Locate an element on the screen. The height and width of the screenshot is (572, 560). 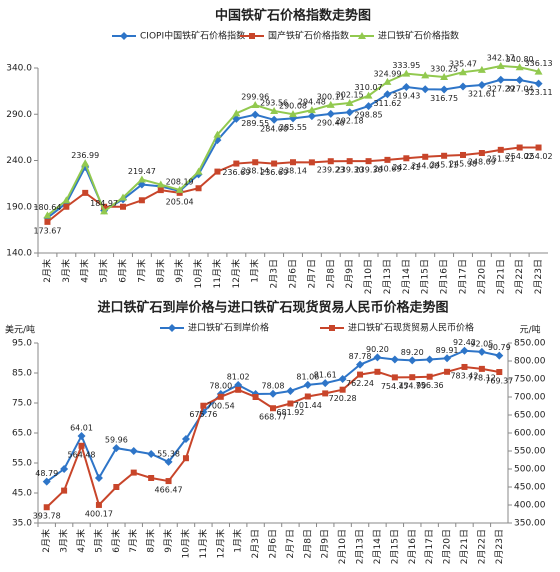
data-label: 754.47 is located at coordinates (395, 386).